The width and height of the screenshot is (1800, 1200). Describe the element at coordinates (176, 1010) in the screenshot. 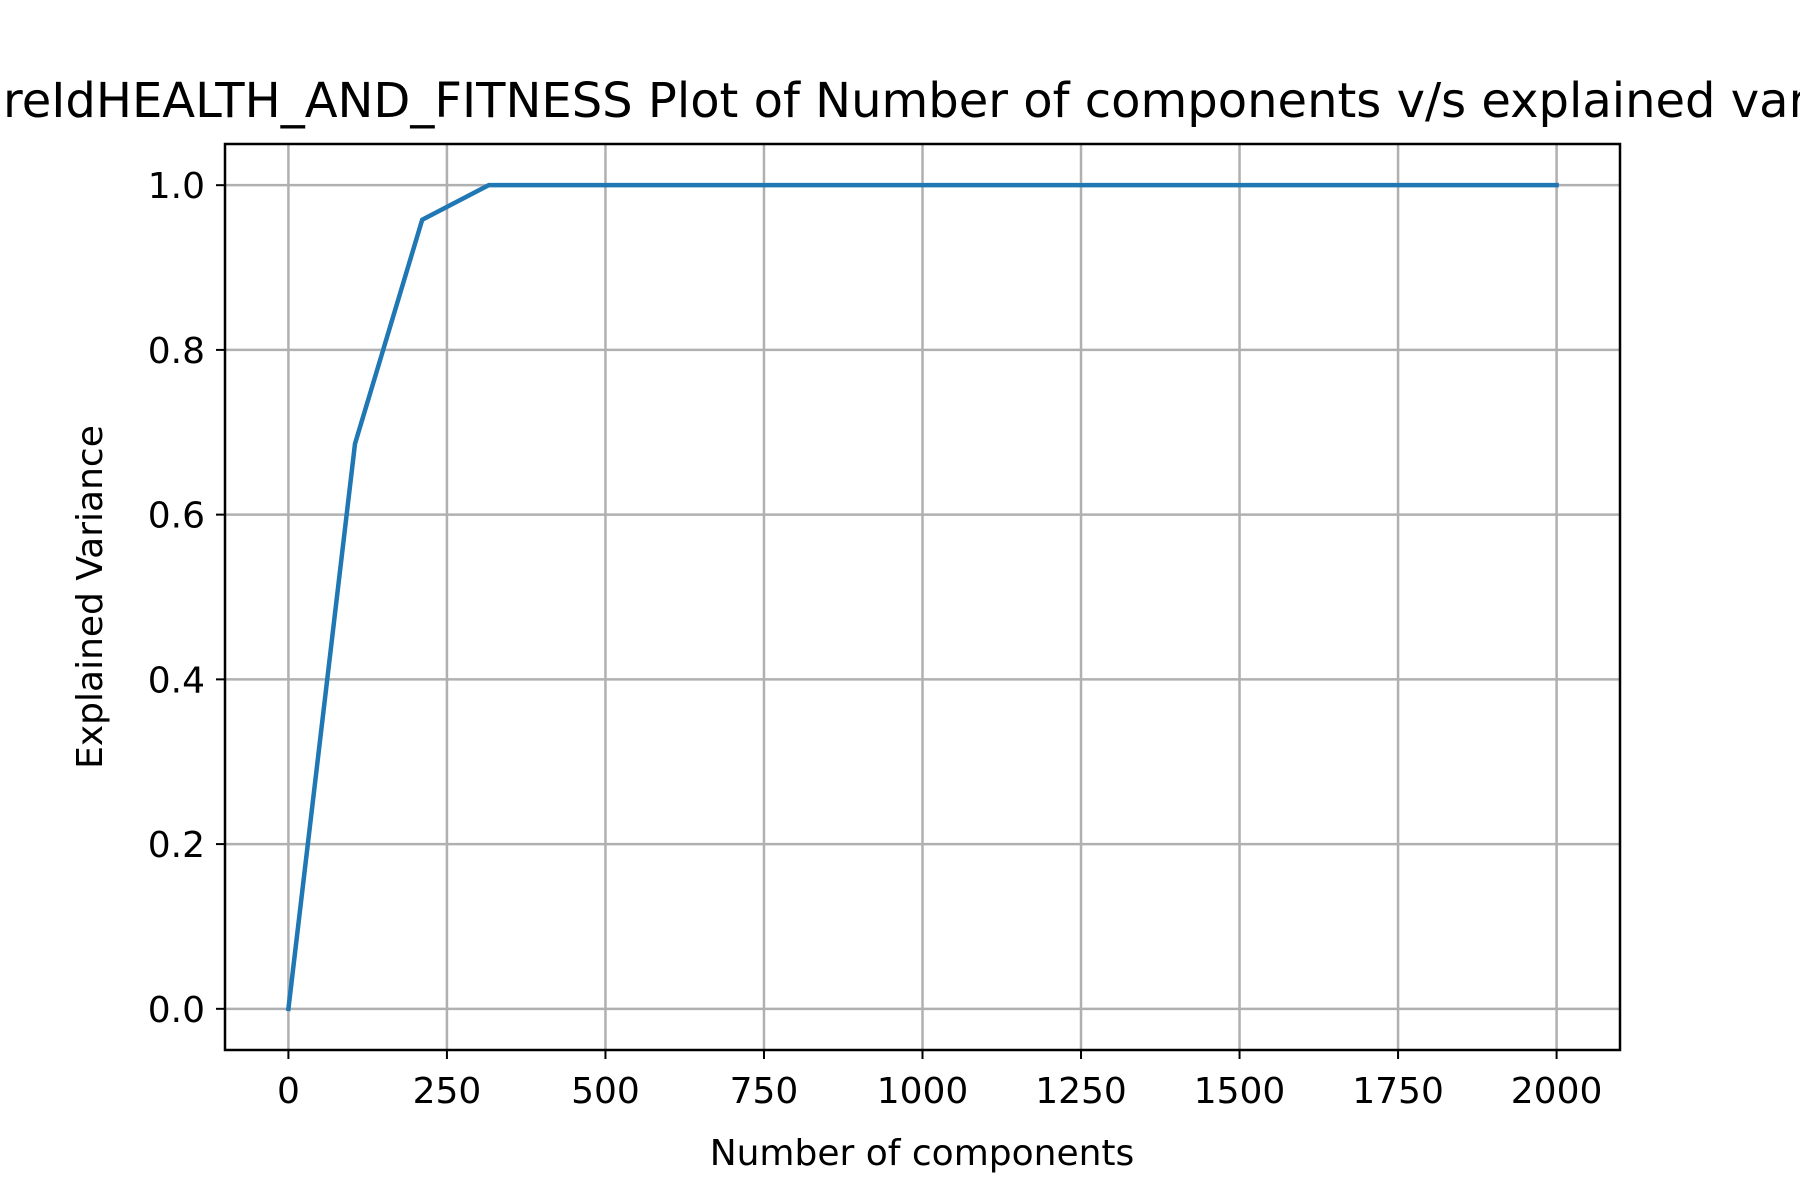

I see `y-tick-label: 0.0` at that location.